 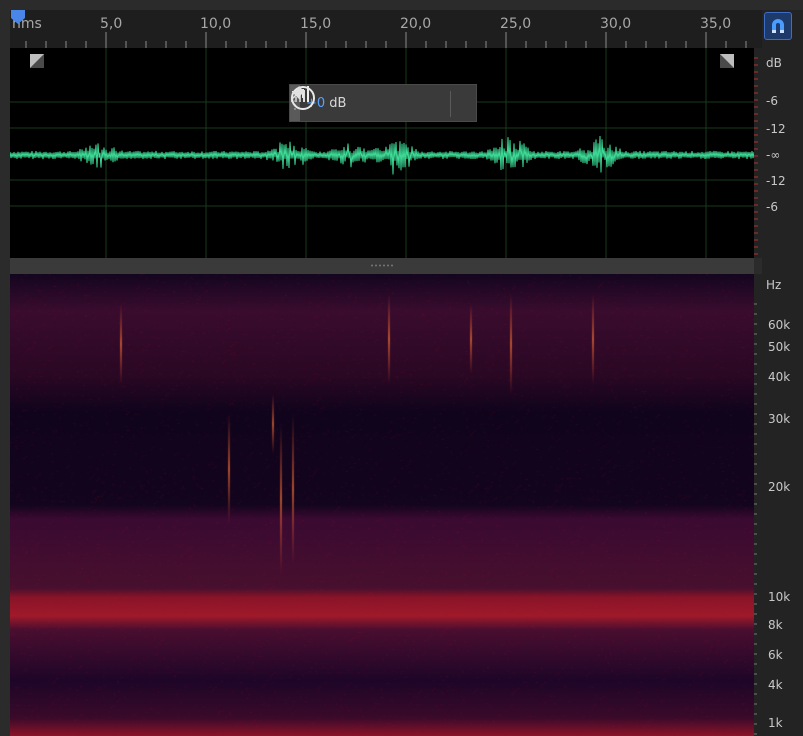 I want to click on ruler-ticks, so click(x=386, y=40).